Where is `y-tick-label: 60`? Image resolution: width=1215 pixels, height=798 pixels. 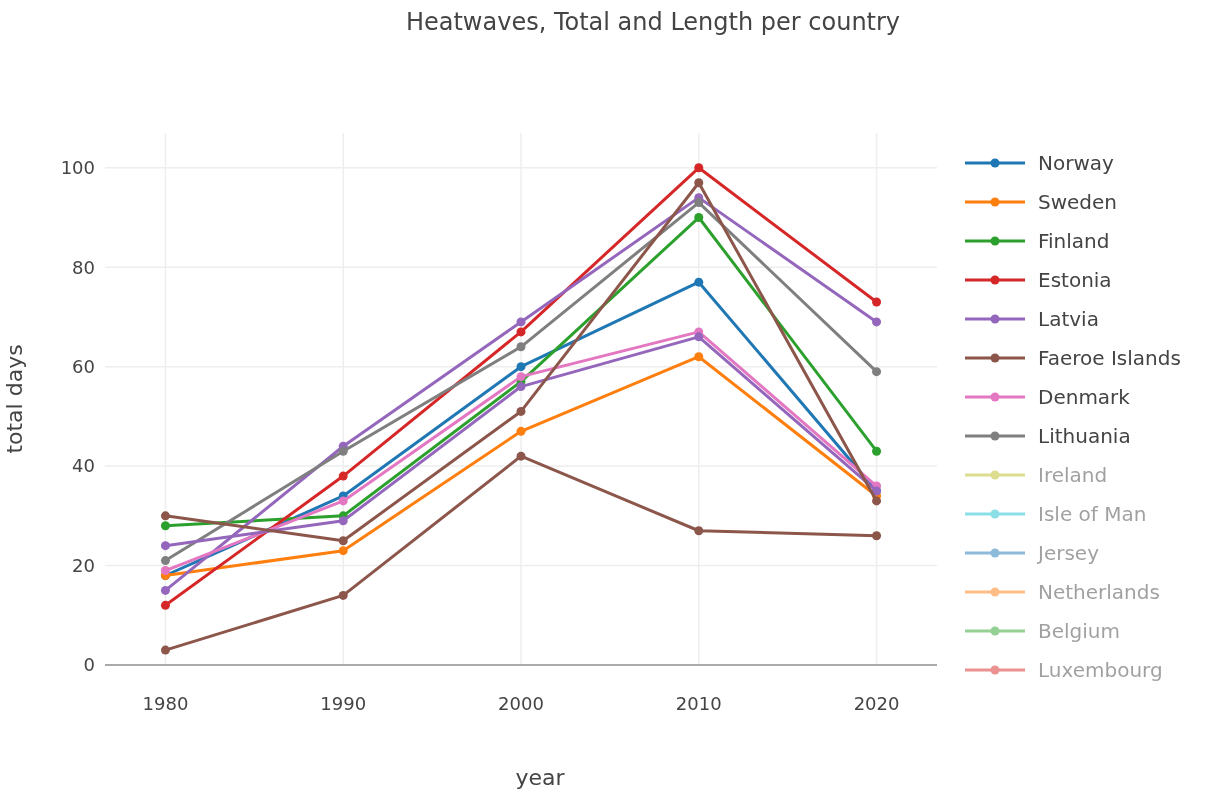
y-tick-label: 60 is located at coordinates (83, 366).